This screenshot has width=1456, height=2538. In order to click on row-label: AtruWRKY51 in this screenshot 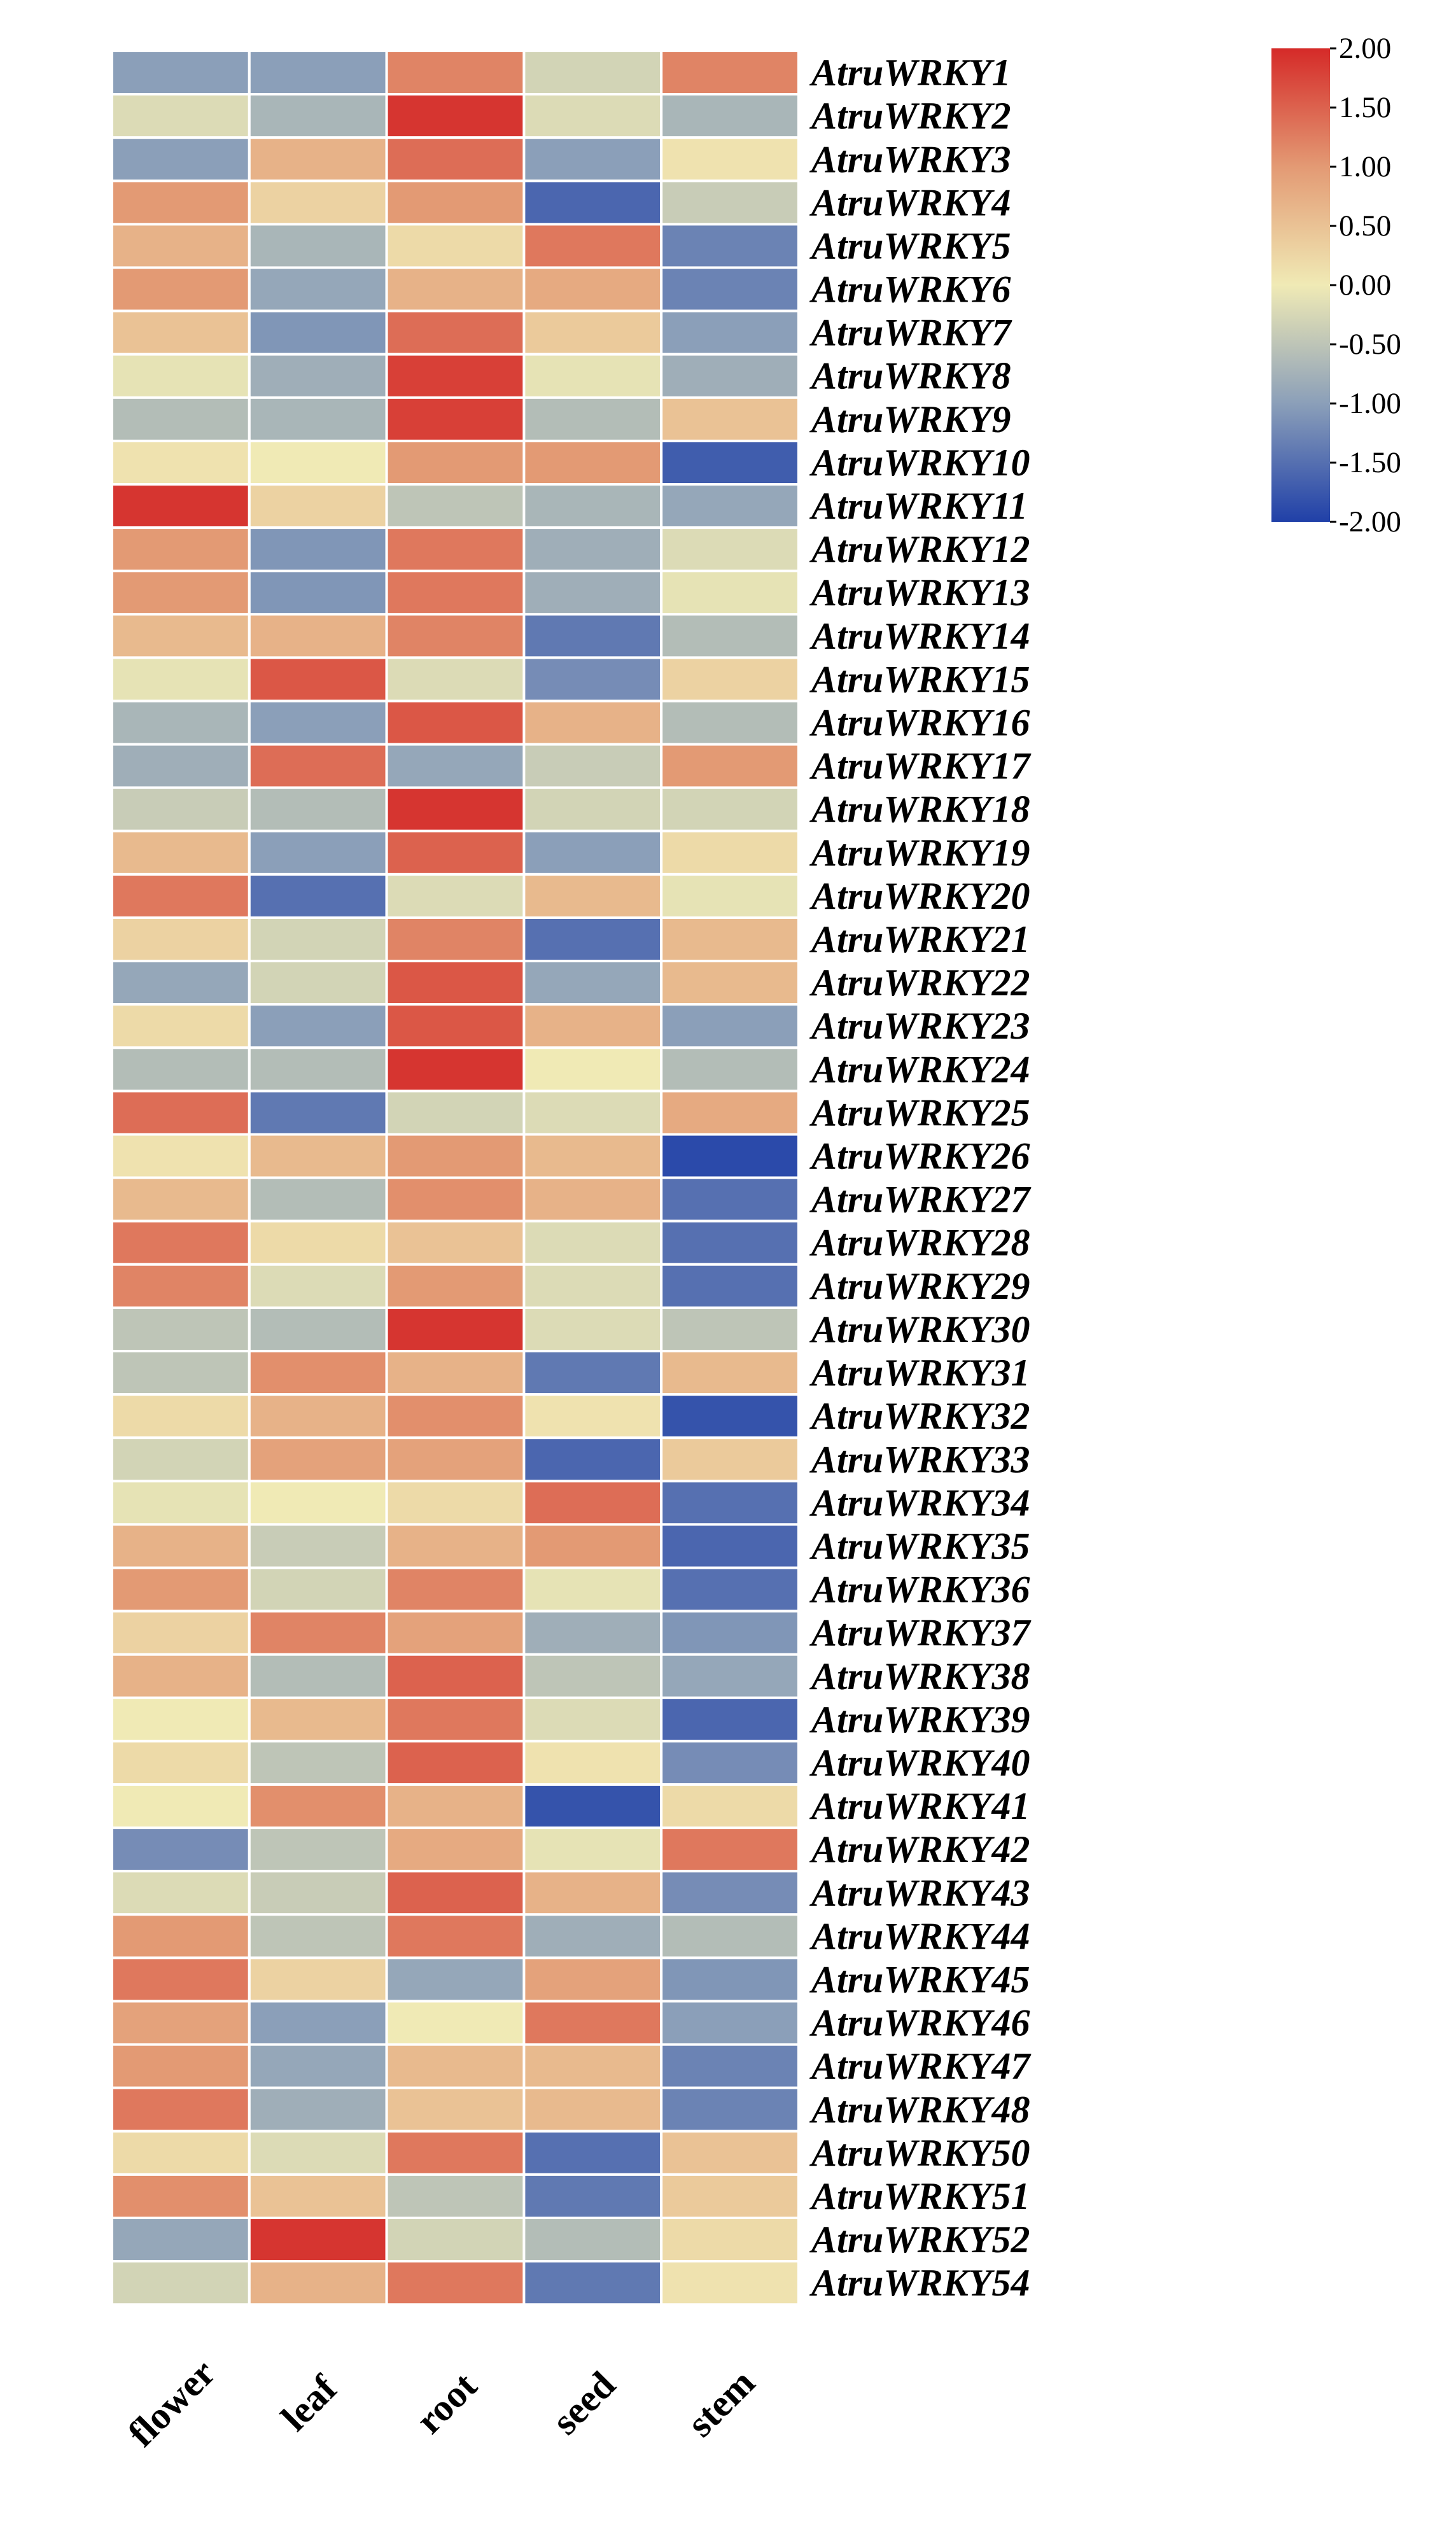, I will do `click(919, 2196)`.